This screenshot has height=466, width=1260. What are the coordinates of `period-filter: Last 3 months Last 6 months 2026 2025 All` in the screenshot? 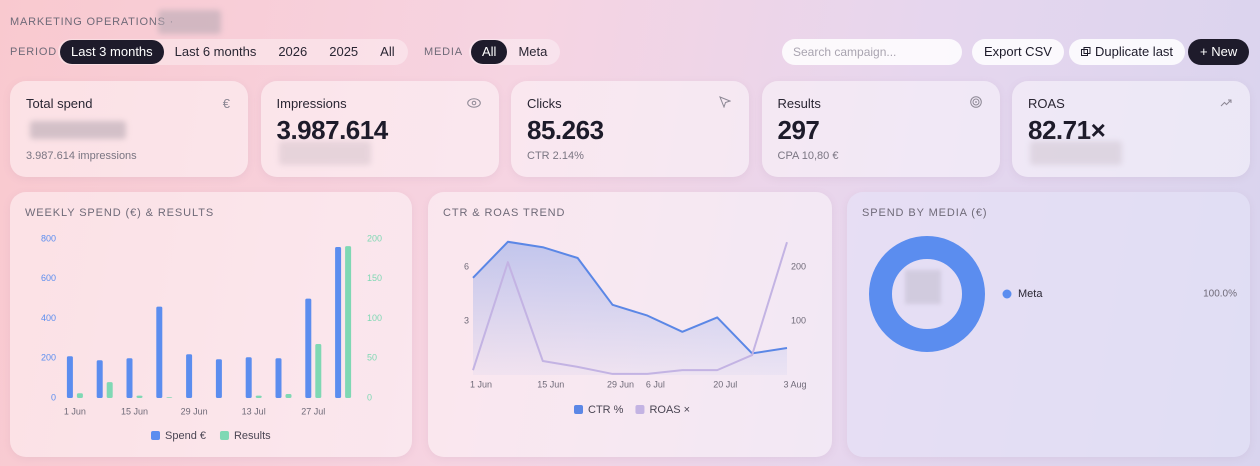 It's located at (233, 52).